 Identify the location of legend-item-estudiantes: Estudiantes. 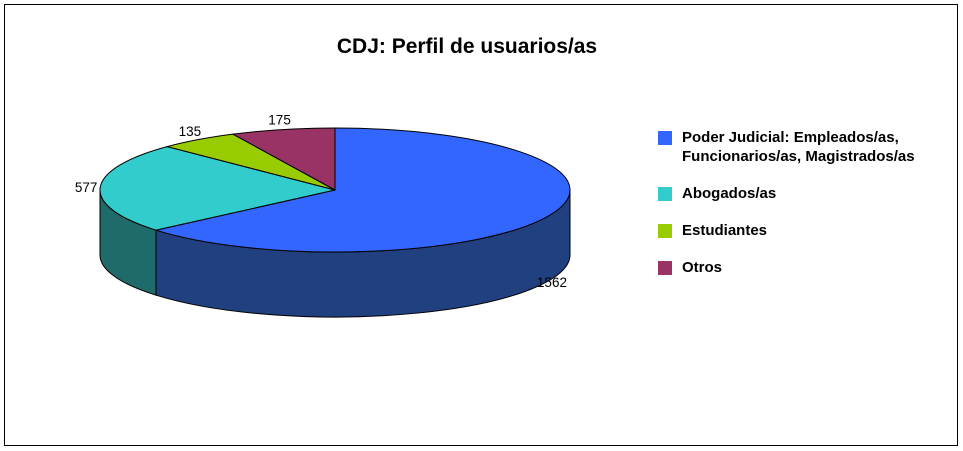
(804, 230).